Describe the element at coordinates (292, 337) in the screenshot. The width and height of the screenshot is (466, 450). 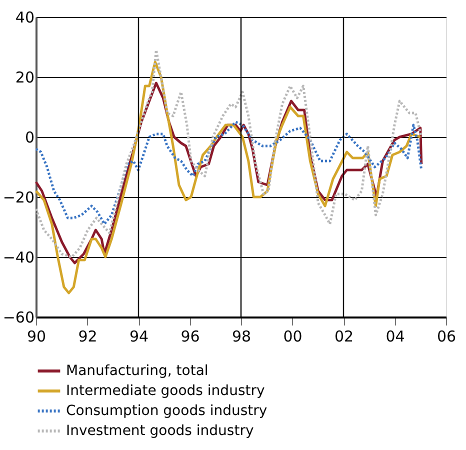
I see `x-tick-label: 00` at that location.